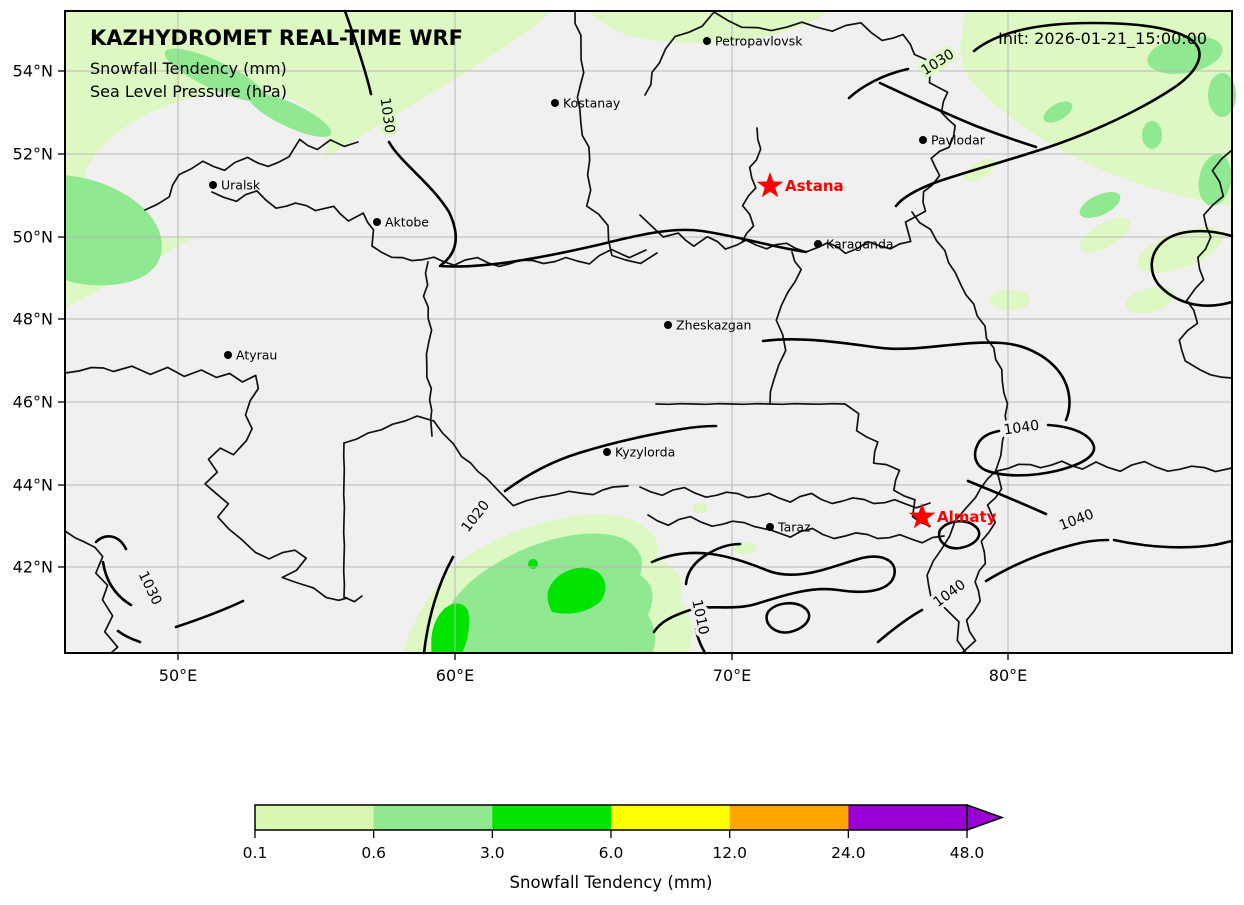 The width and height of the screenshot is (1244, 905). Describe the element at coordinates (967, 853) in the screenshot. I see `colorbar-tick-label: 48.0` at that location.